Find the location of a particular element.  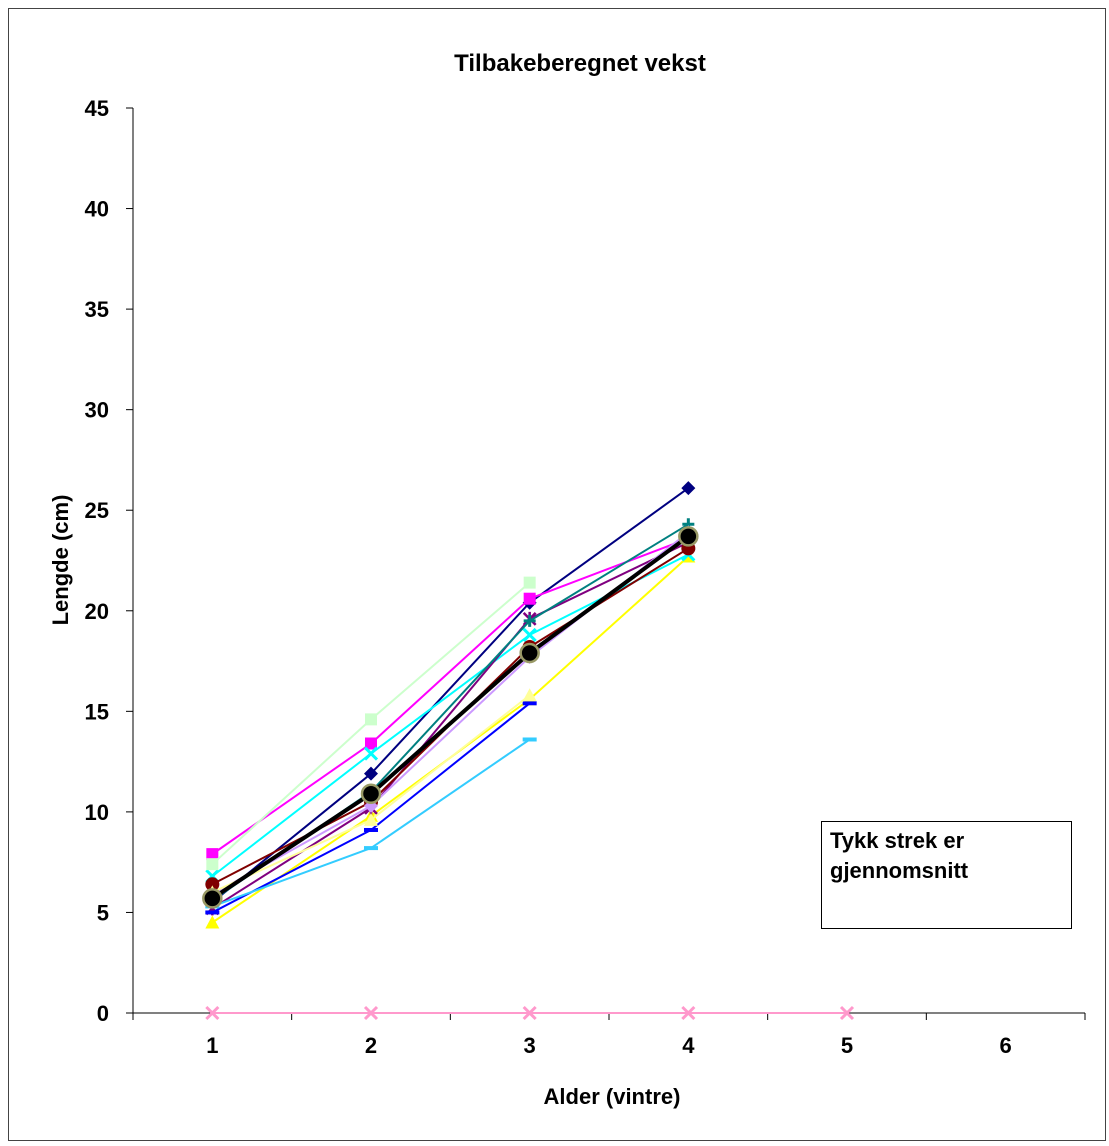

x-tick-label: 6 is located at coordinates (1006, 1045).